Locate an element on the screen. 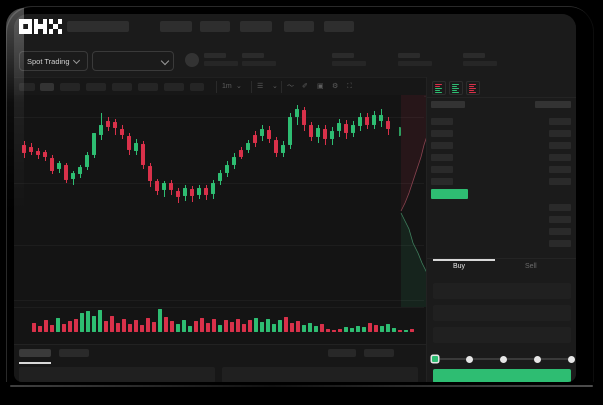 The image size is (603, 405). orderbook-col-header-price is located at coordinates (448, 104).